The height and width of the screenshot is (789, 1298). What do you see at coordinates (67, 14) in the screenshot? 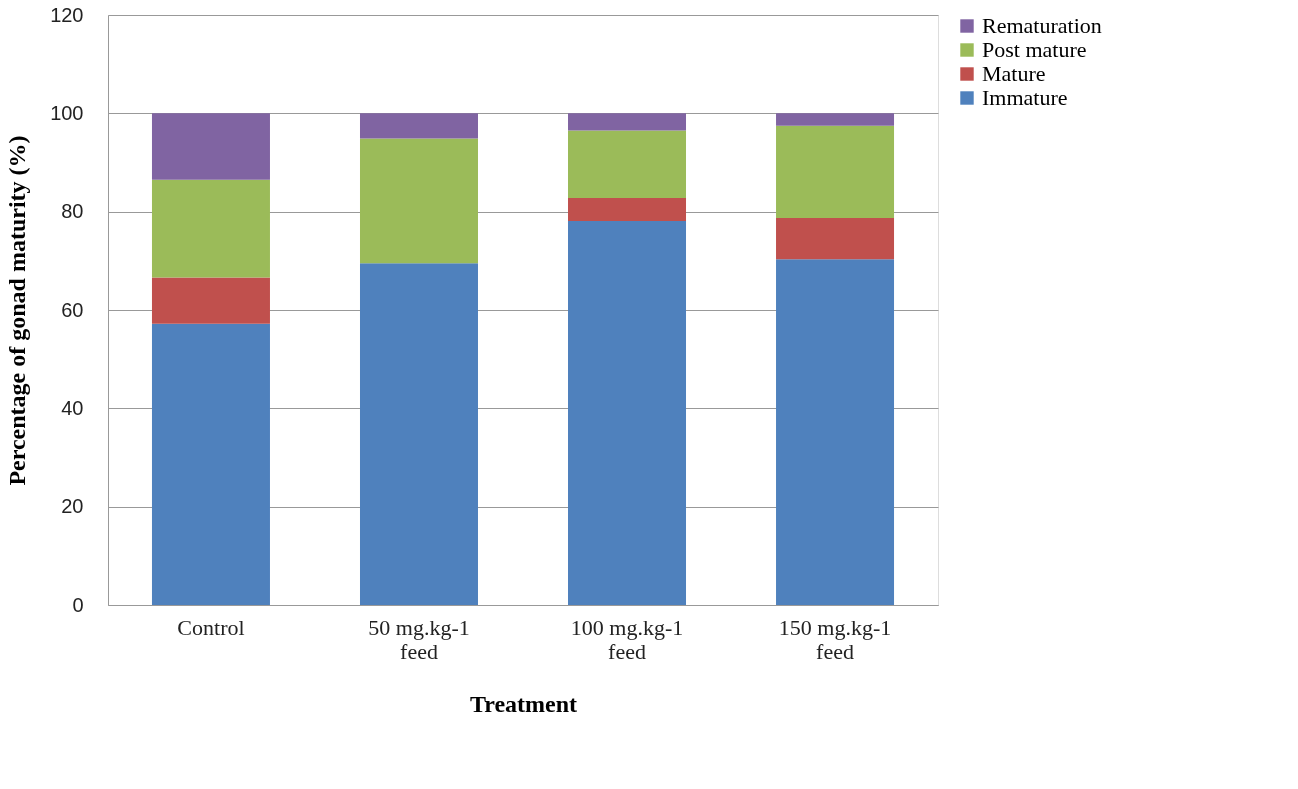
I see `y-tick-label: 120` at bounding box center [67, 14].